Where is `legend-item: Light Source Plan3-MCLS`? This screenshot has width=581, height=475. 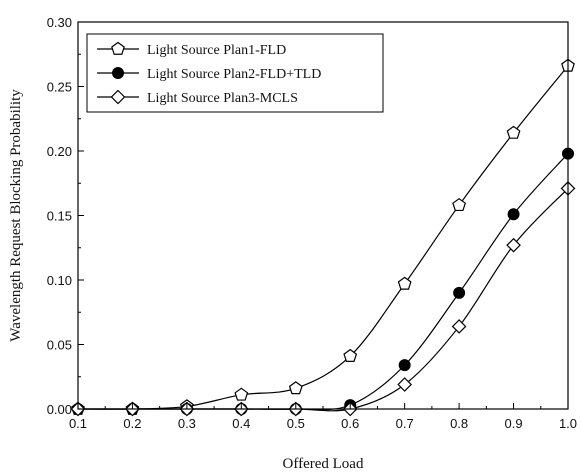 legend-item: Light Source Plan3-MCLS is located at coordinates (197, 97).